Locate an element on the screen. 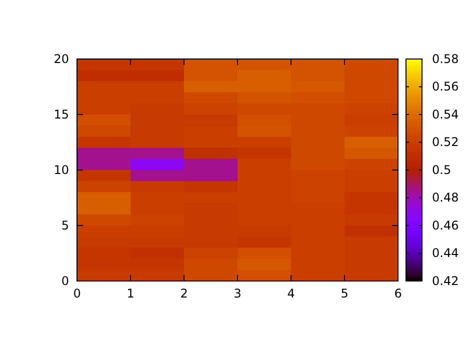 The width and height of the screenshot is (474, 355). color-bar-label: 0.5 is located at coordinates (442, 169).